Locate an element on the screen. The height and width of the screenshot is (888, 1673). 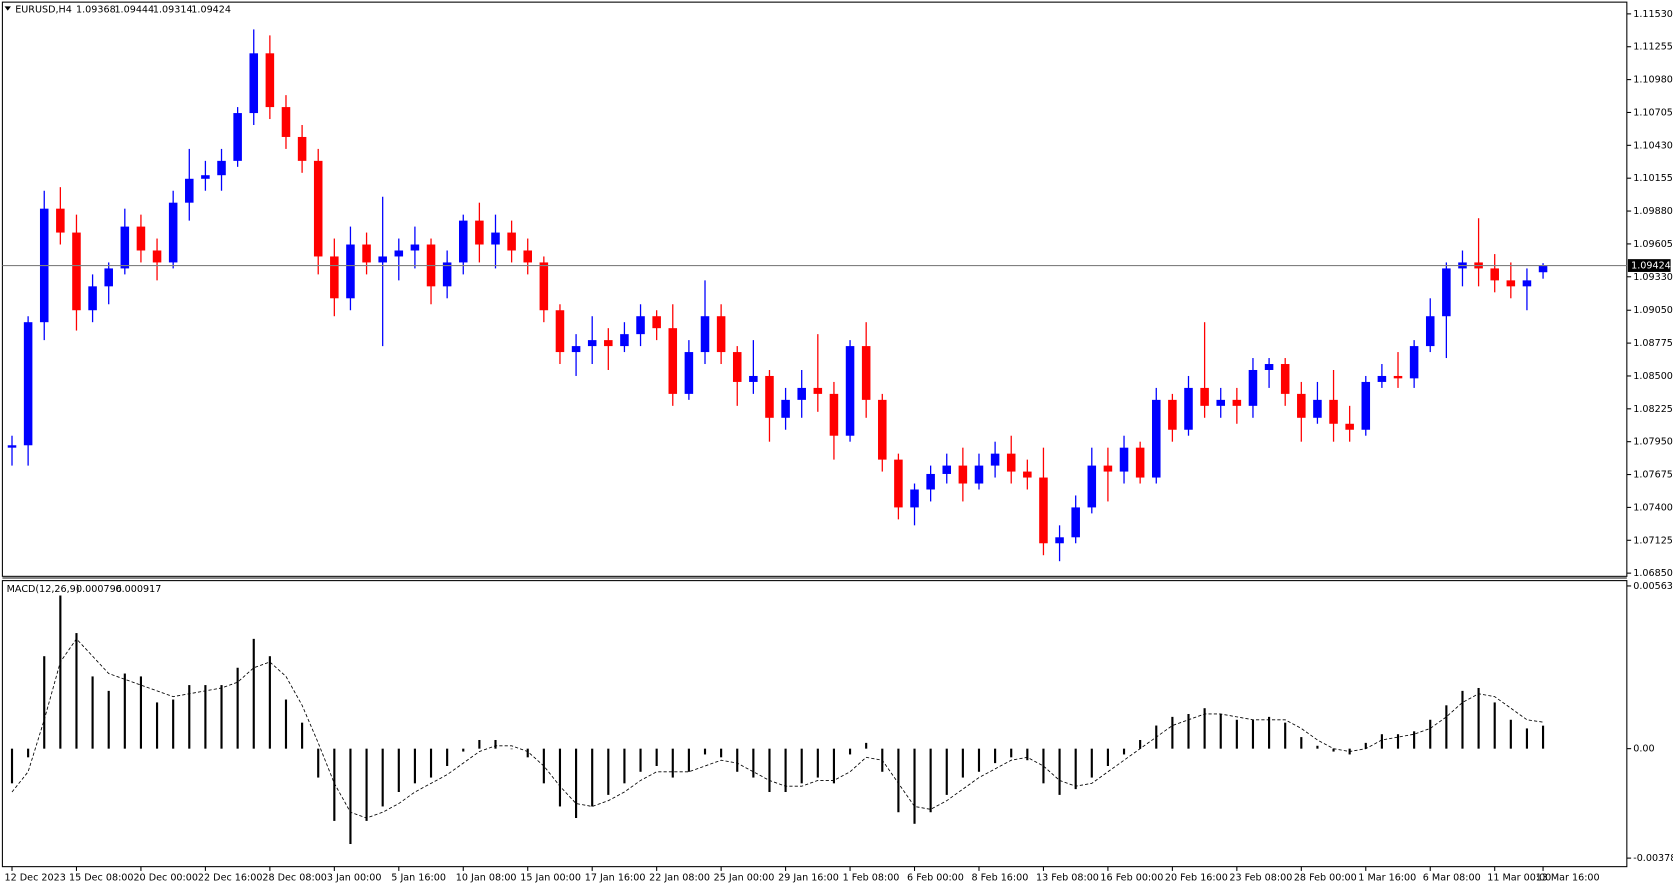
x-tick-label: 28 Dec 08:00 is located at coordinates (294, 877).